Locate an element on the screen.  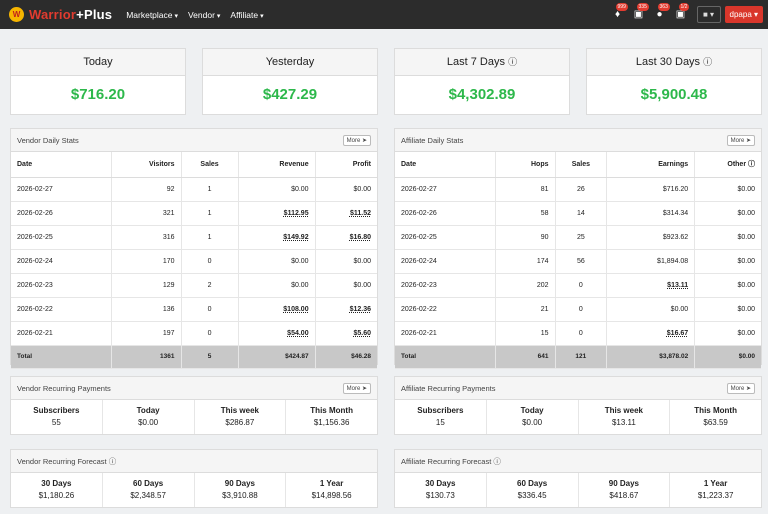
forecast-30-days: 30 Days $130.73 is located at coordinates (441, 490).